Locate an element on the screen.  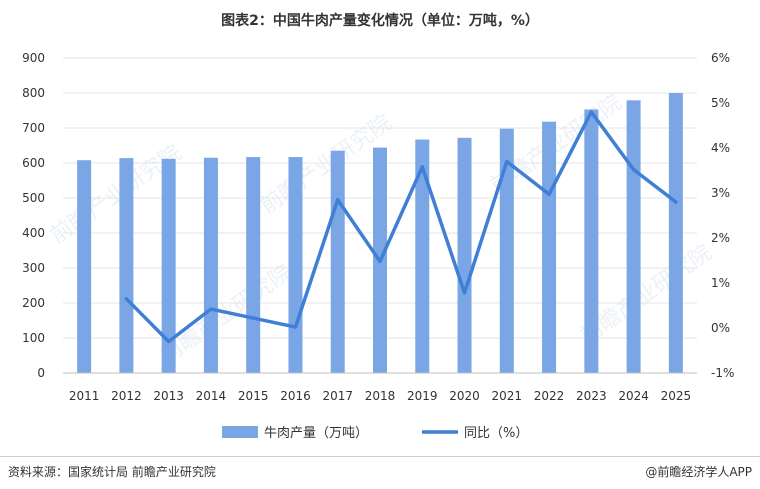
x-tick-label: 2018 is located at coordinates (380, 396).